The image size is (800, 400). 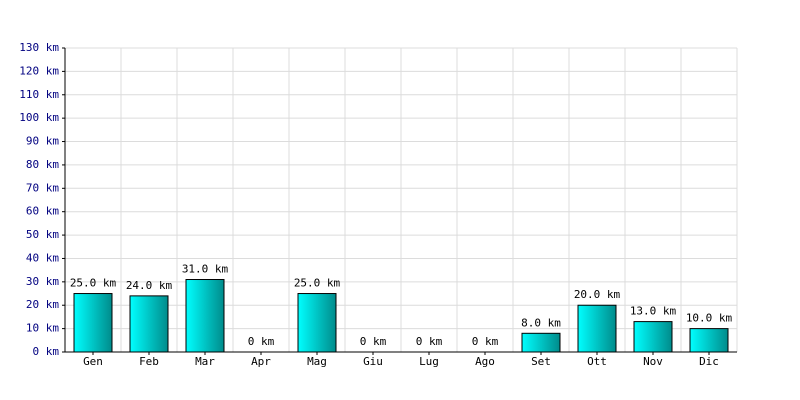 I want to click on x-tick-label: Gen, so click(x=93, y=361).